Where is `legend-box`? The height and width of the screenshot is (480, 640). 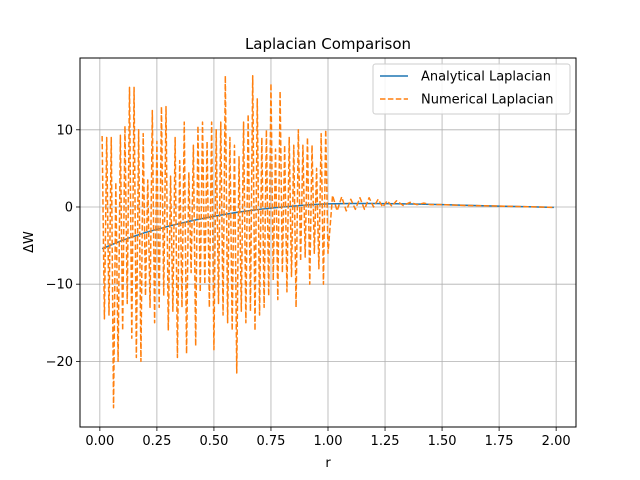
legend-box is located at coordinates (471, 89).